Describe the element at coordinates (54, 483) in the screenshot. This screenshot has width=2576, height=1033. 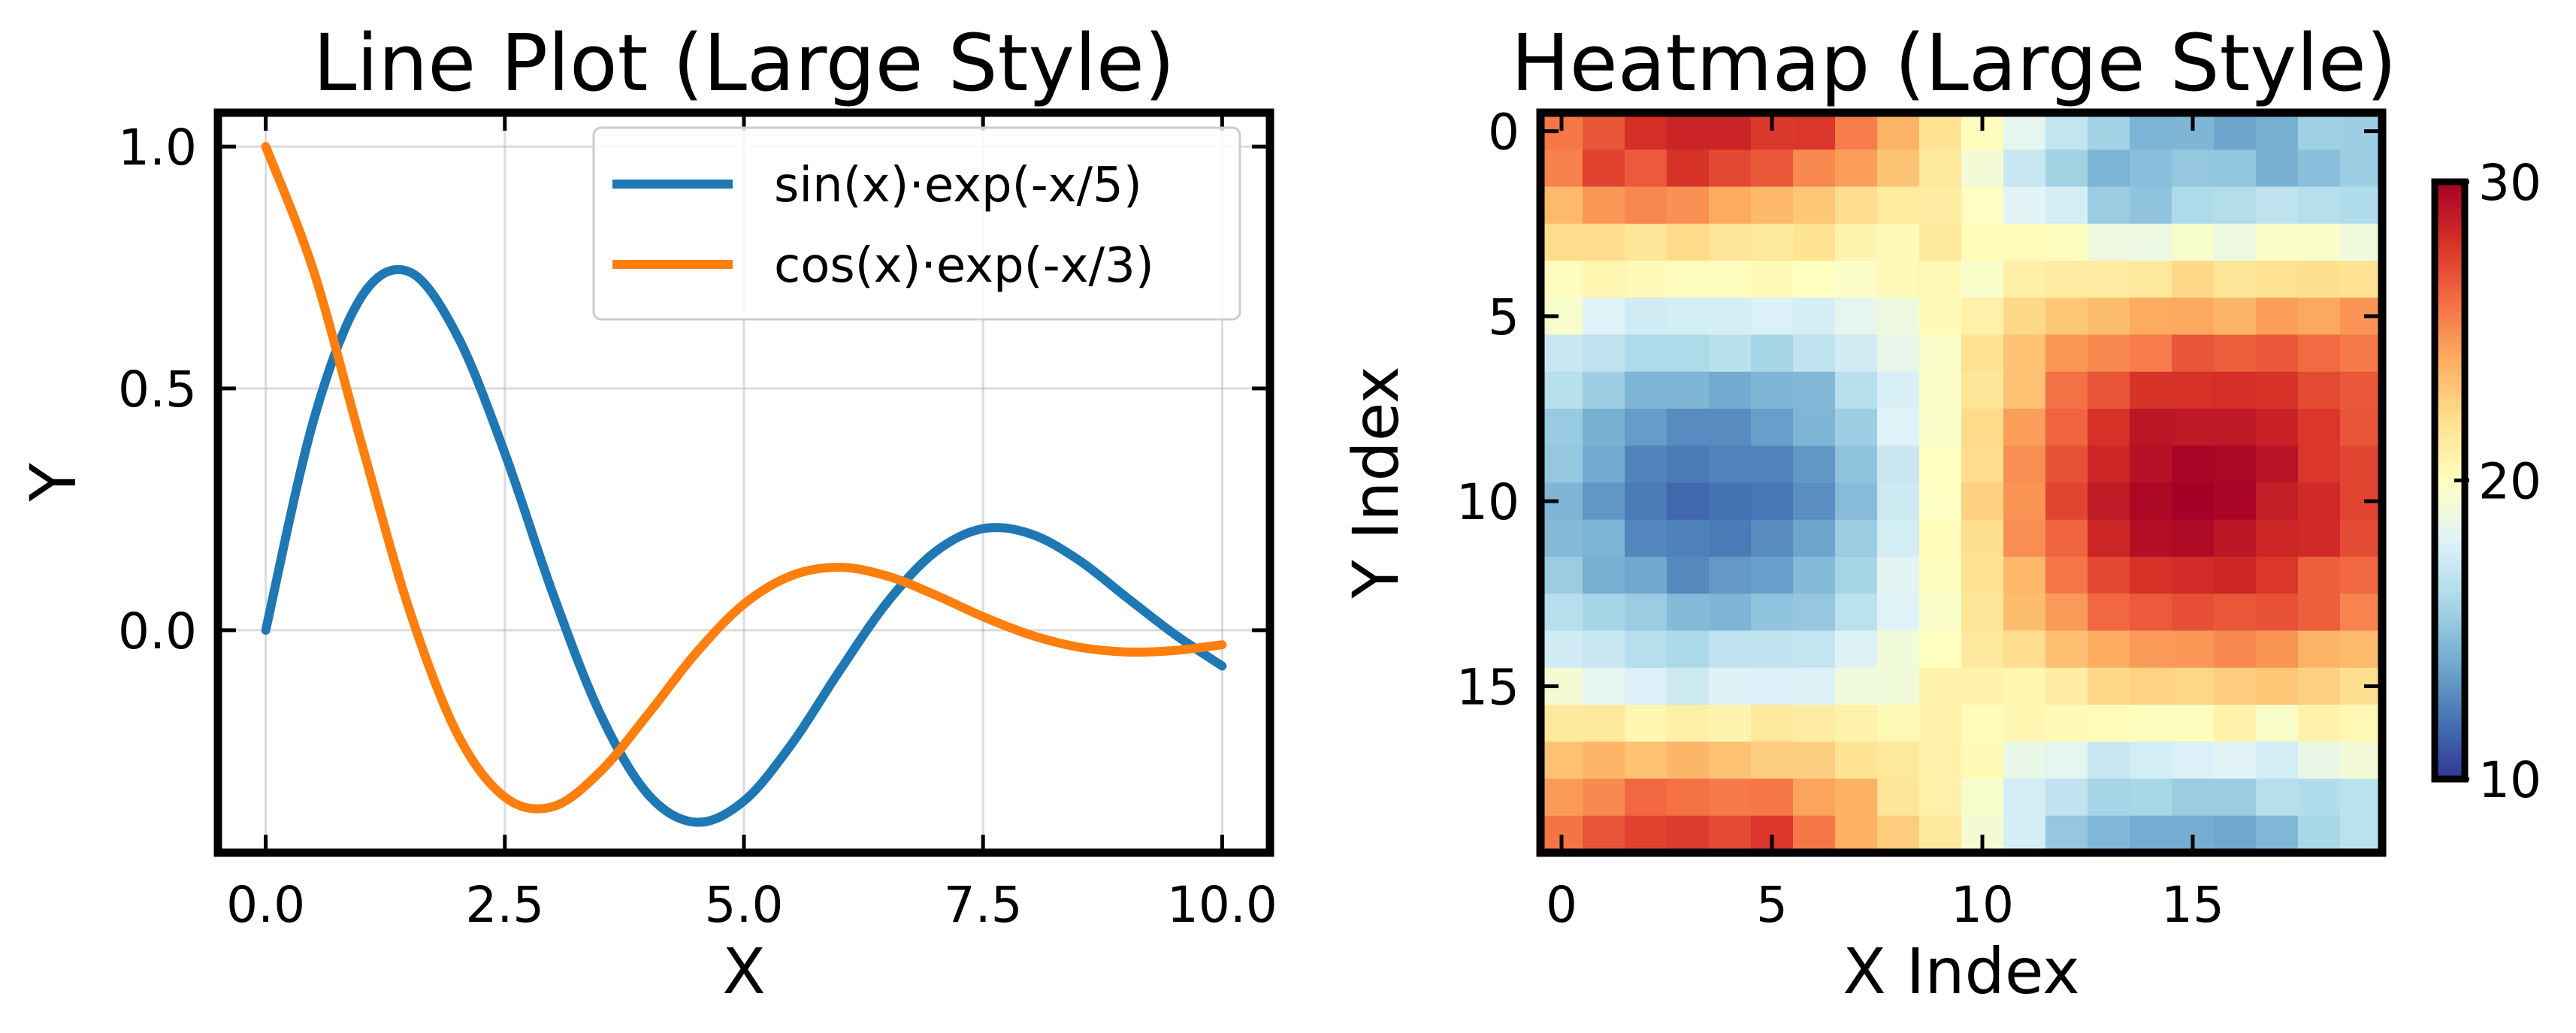
I see `line-y-axis-label: Y` at that location.